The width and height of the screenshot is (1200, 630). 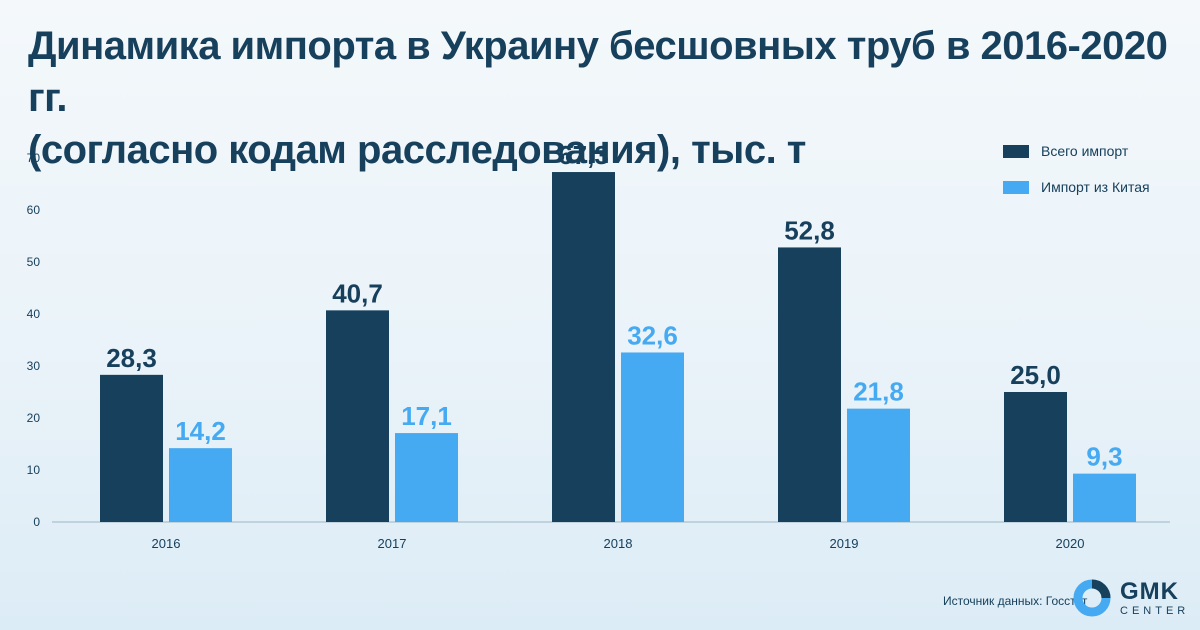 What do you see at coordinates (583, 155) in the screenshot?
I see `data-label-total-import: 67,3` at bounding box center [583, 155].